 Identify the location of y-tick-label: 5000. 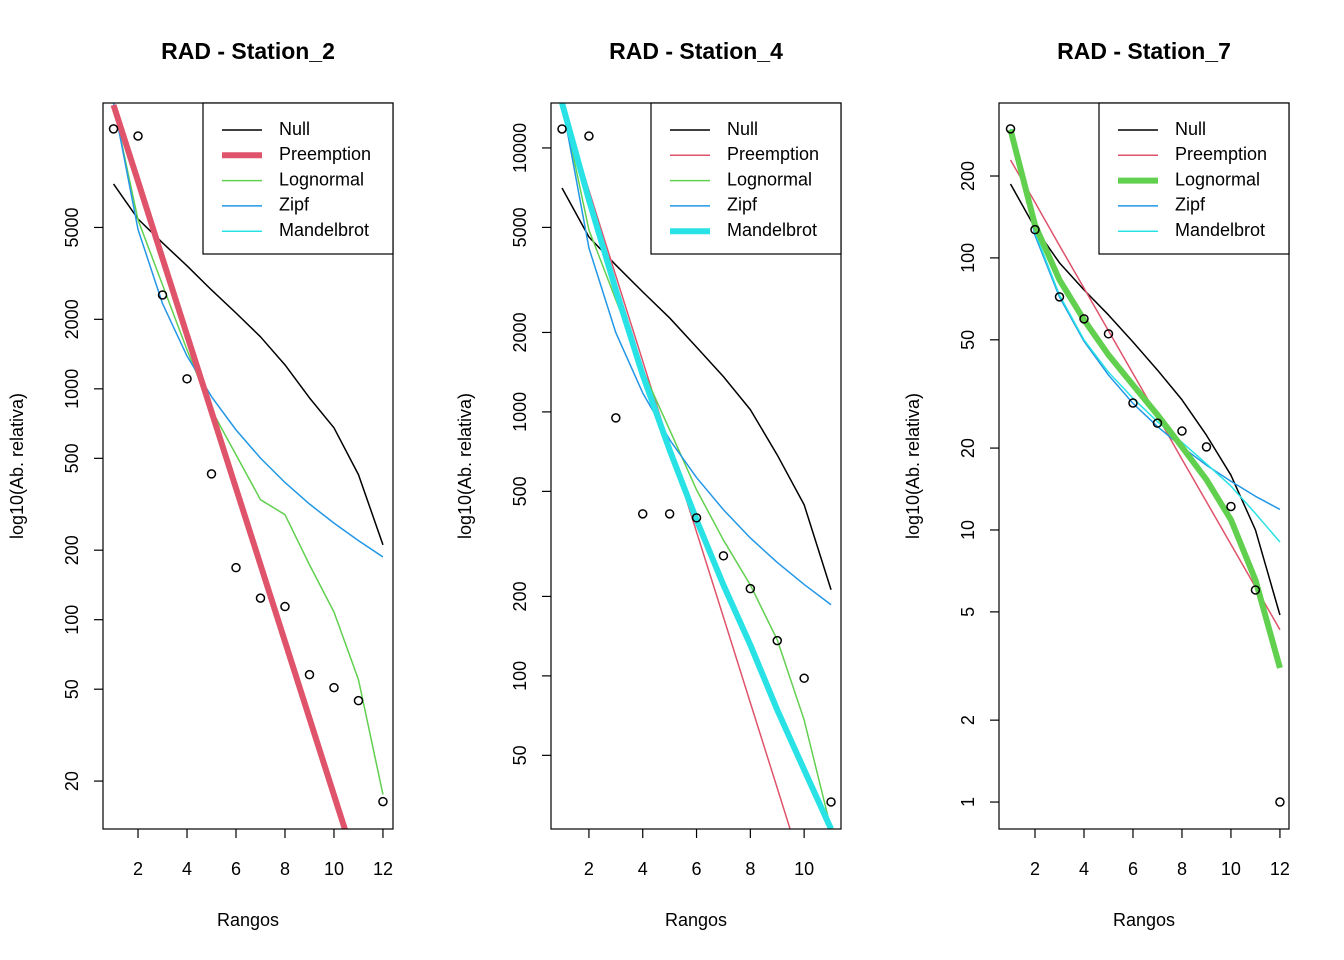
(72, 227).